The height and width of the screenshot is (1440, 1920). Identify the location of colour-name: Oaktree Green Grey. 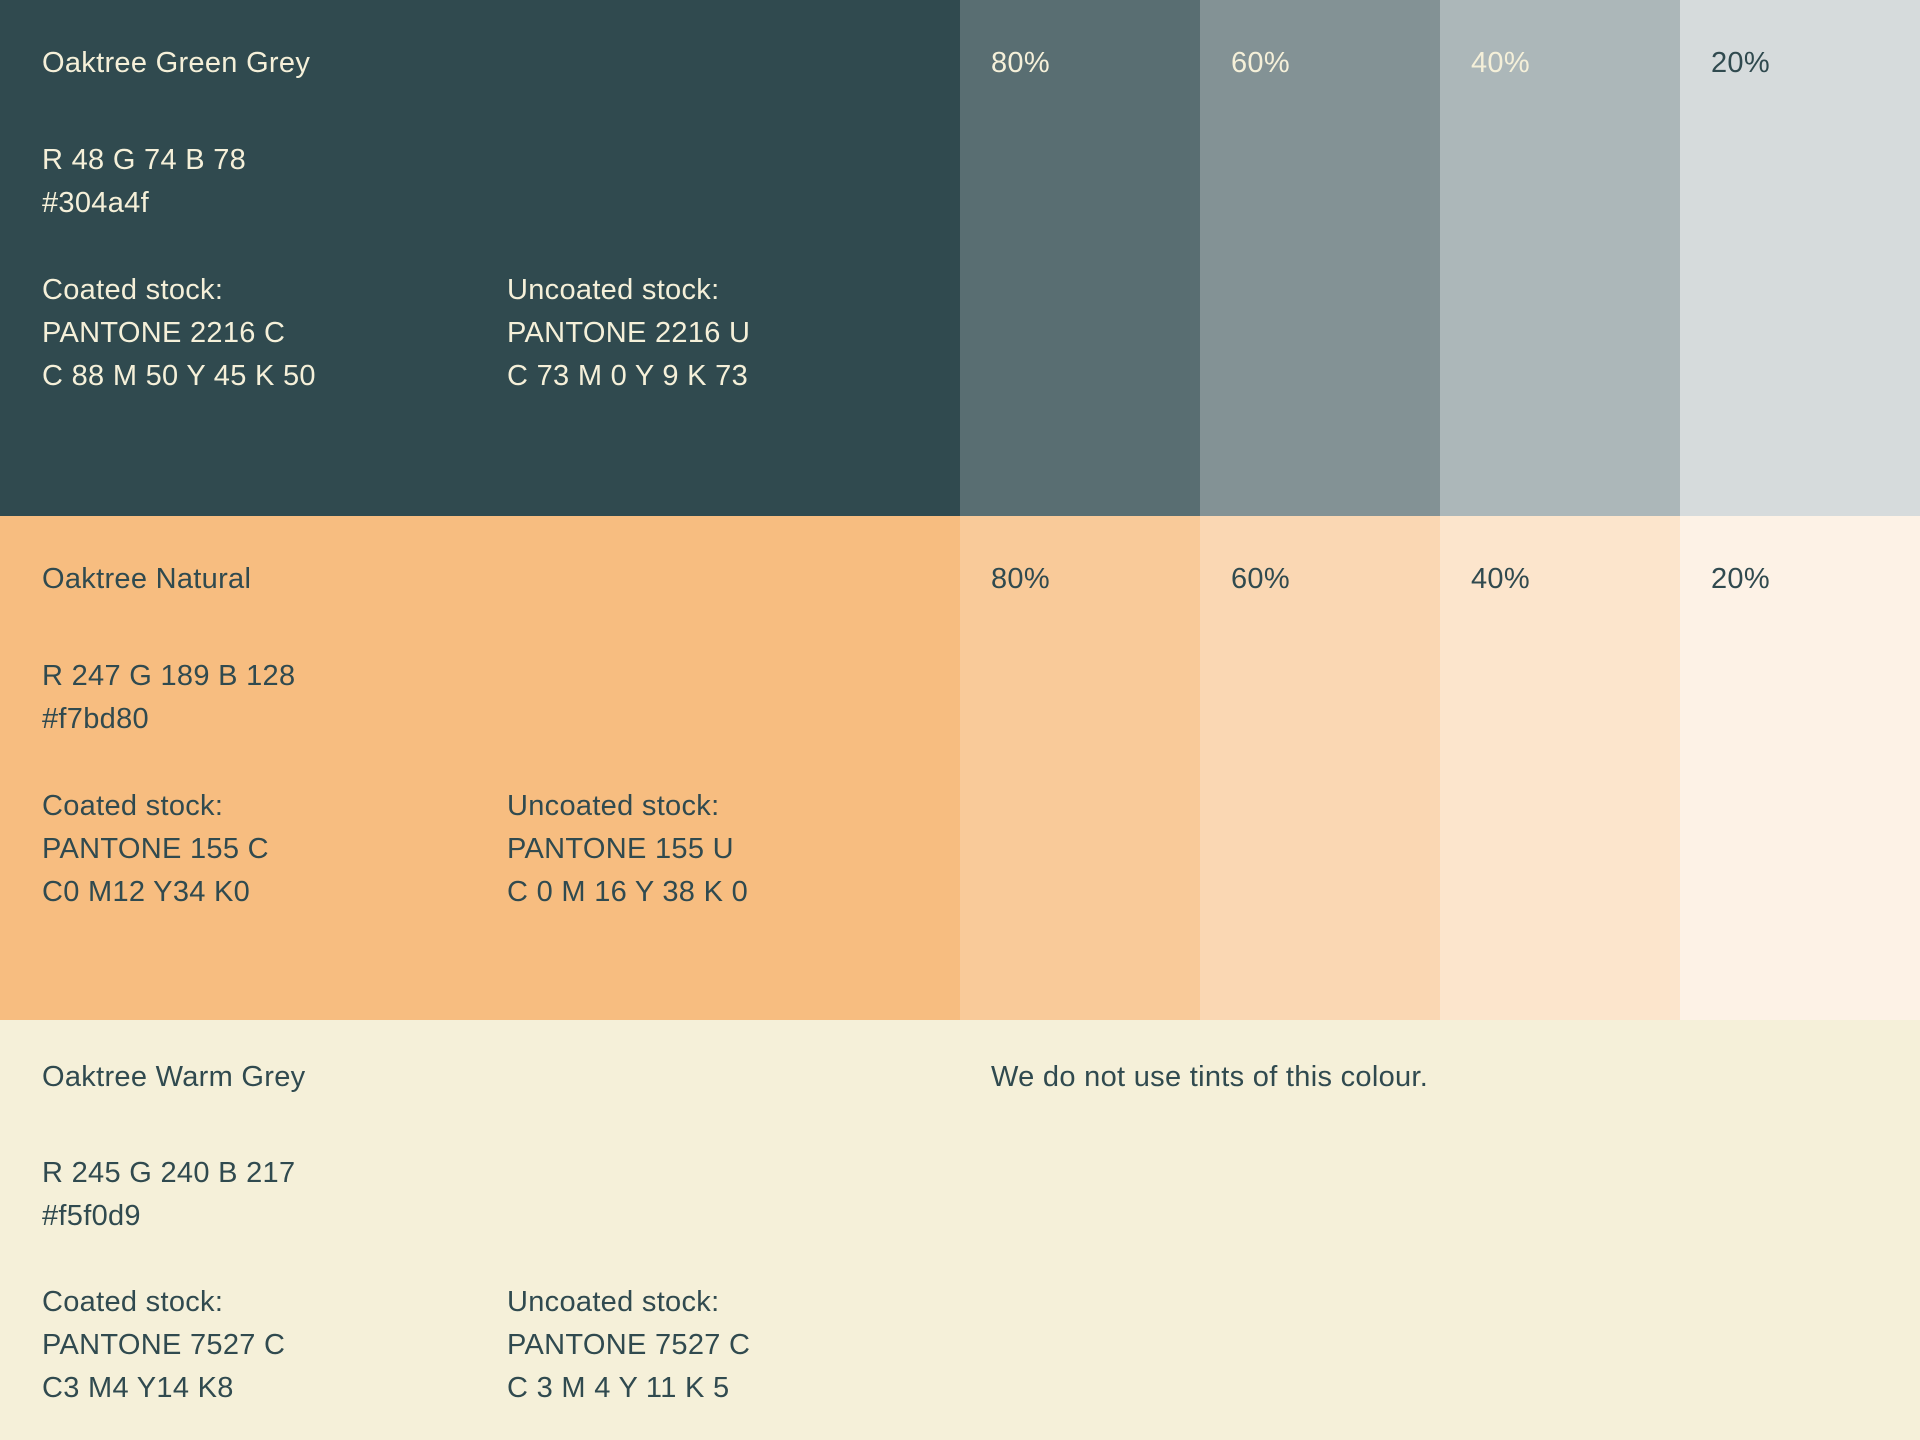
(176, 63).